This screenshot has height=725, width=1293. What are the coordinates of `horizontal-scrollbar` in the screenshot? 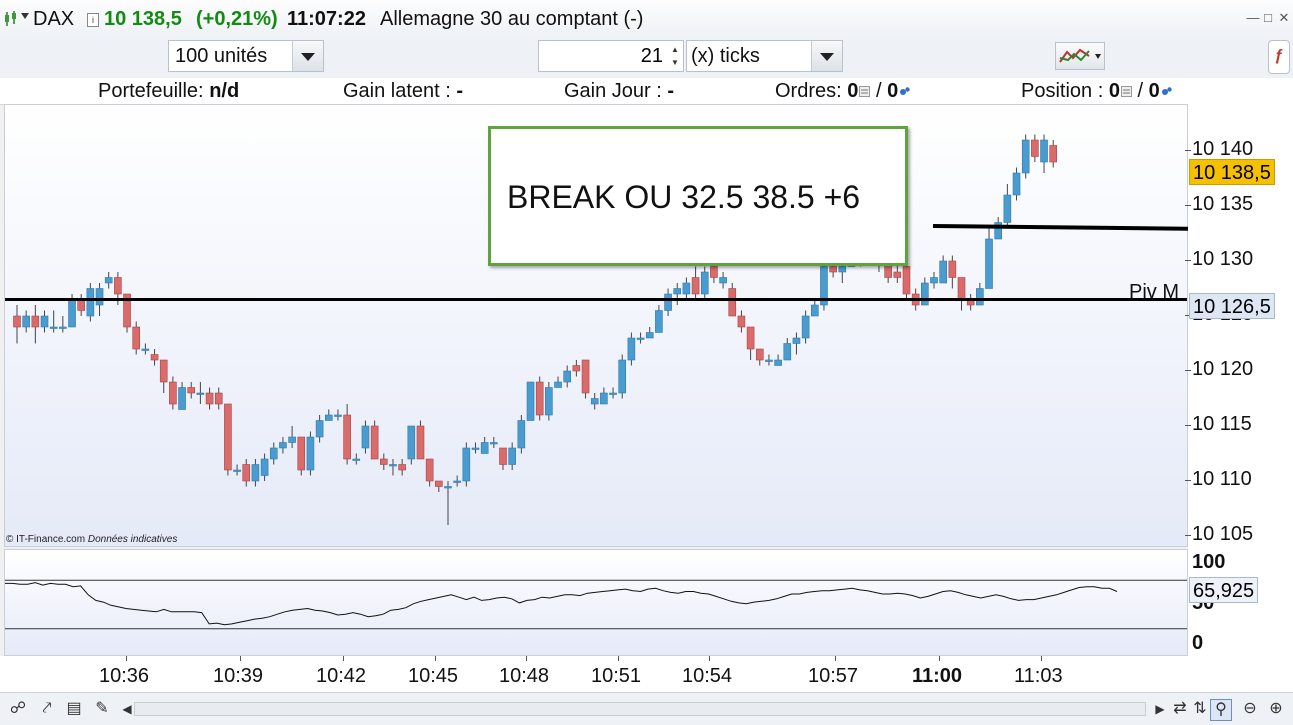 It's located at (640, 709).